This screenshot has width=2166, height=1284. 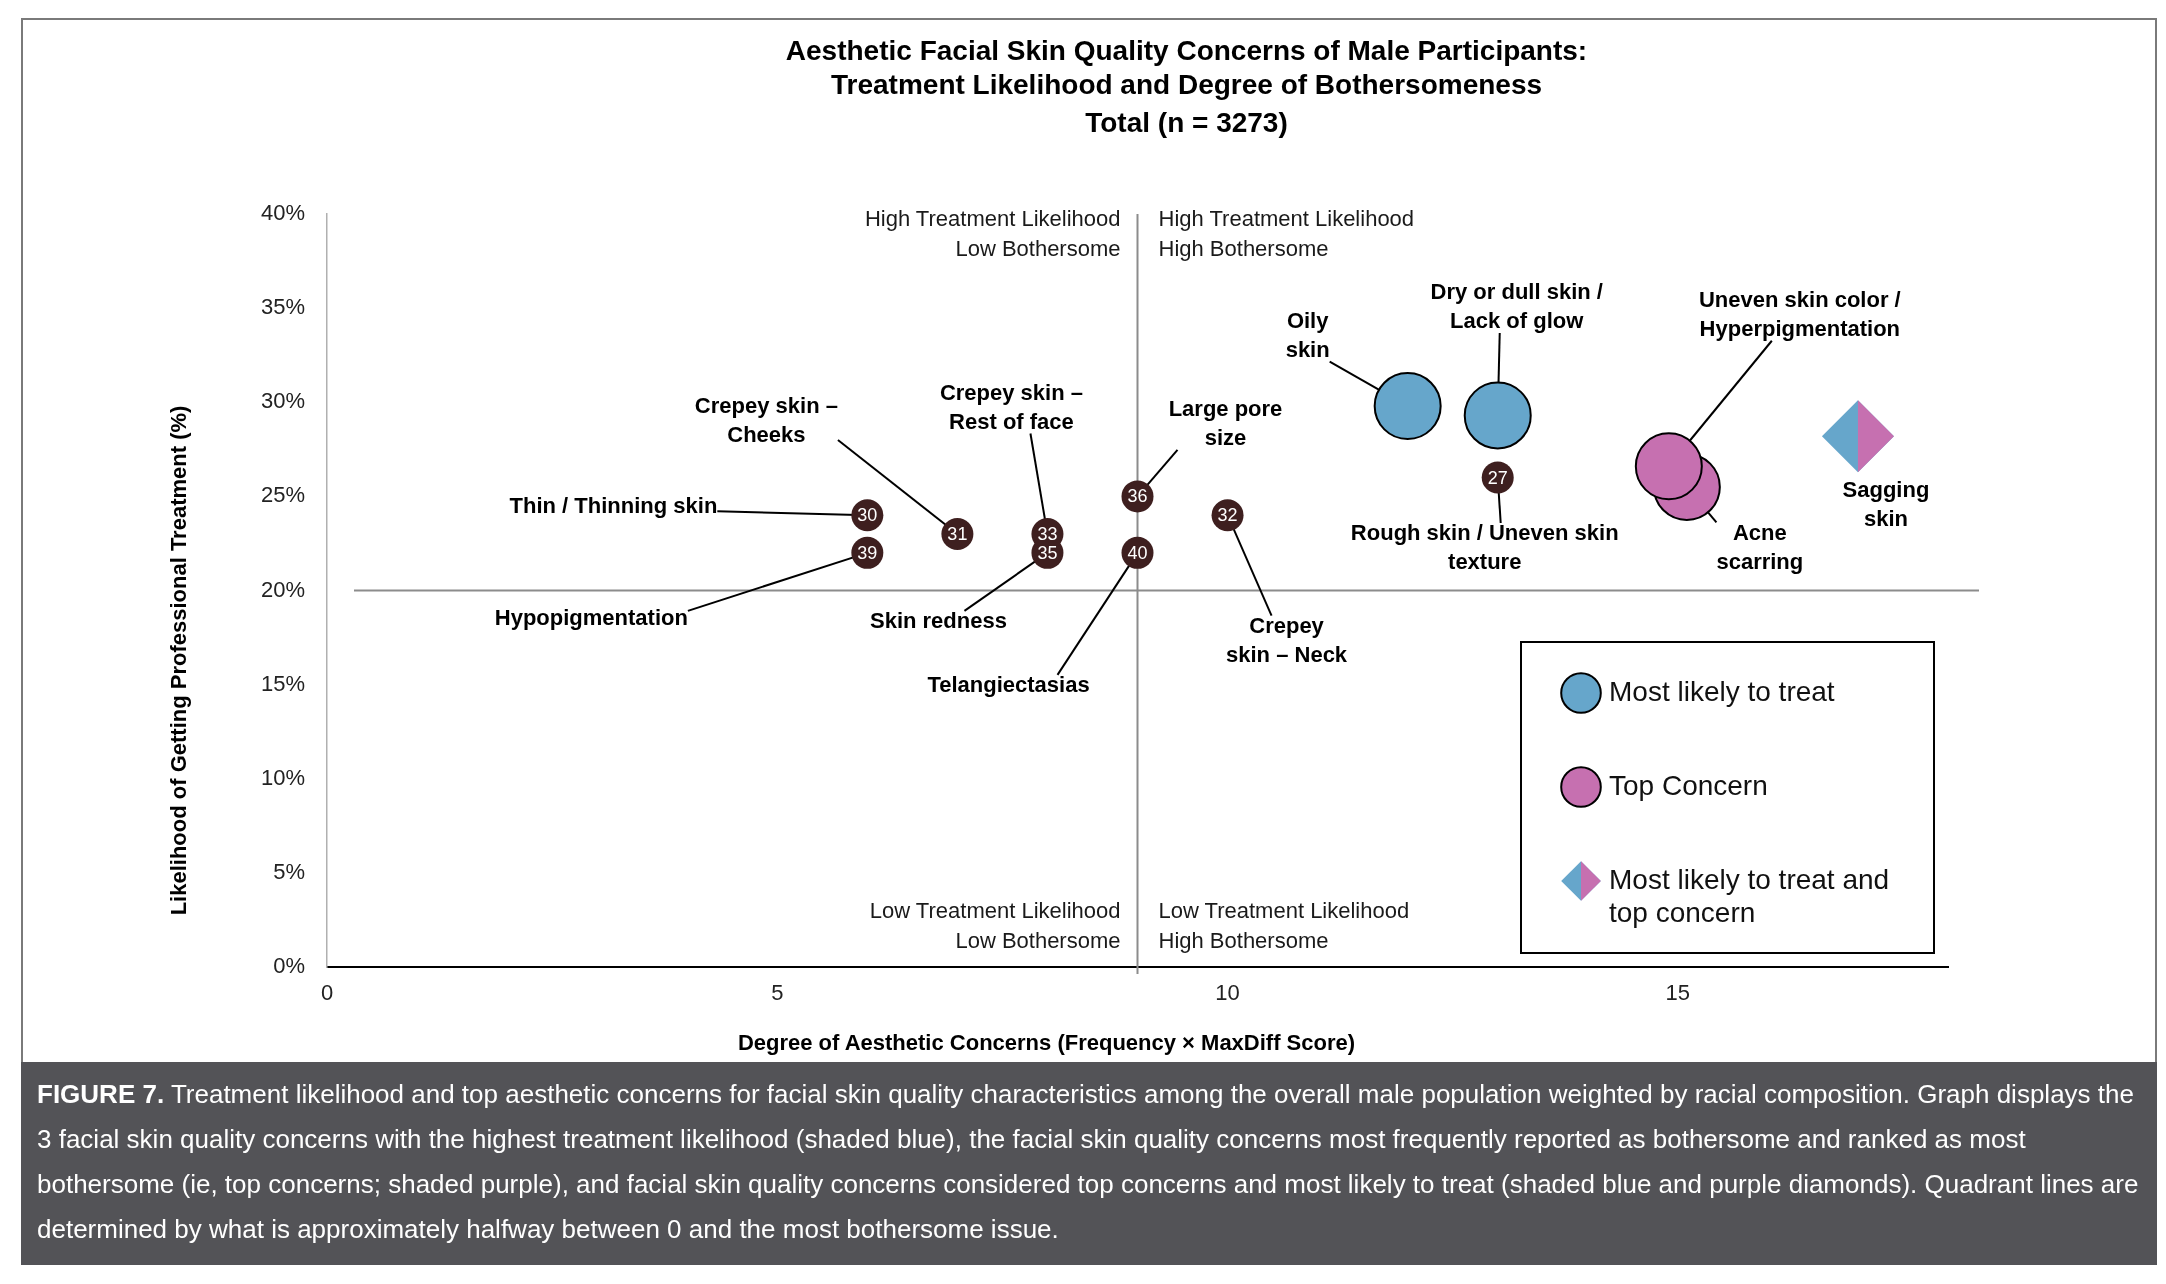 I want to click on annotation: 32, so click(x=1227, y=515).